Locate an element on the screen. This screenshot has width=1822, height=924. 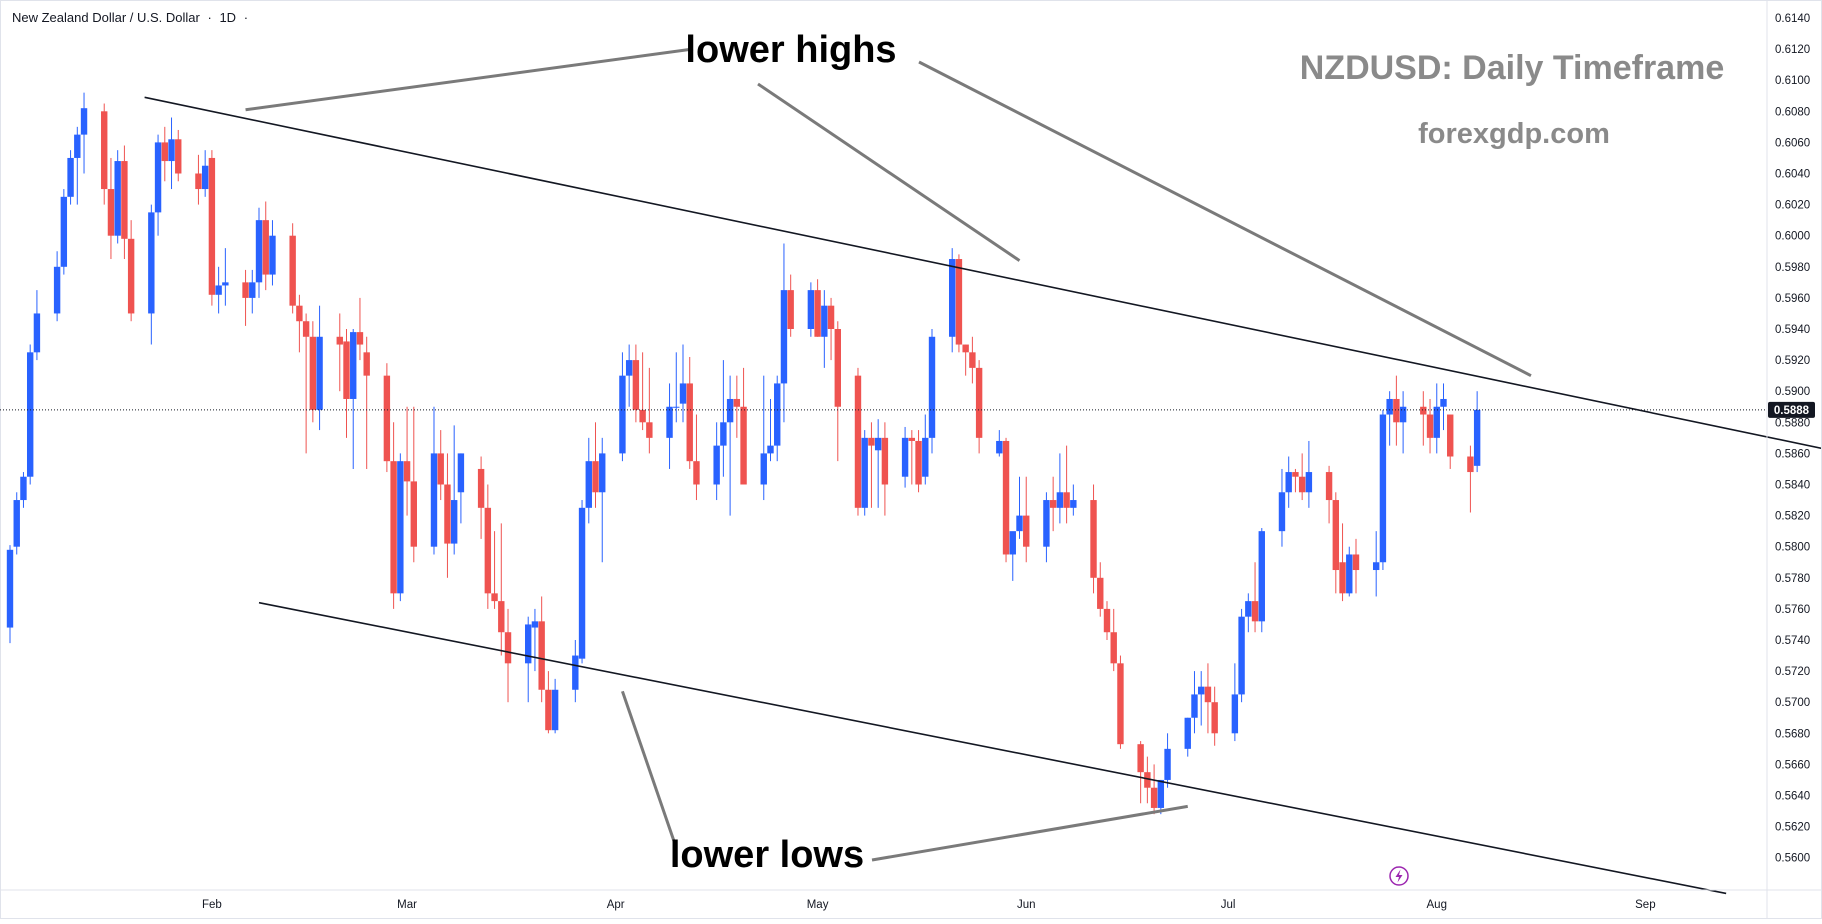
last-price-tag is located at coordinates (1791, 409).